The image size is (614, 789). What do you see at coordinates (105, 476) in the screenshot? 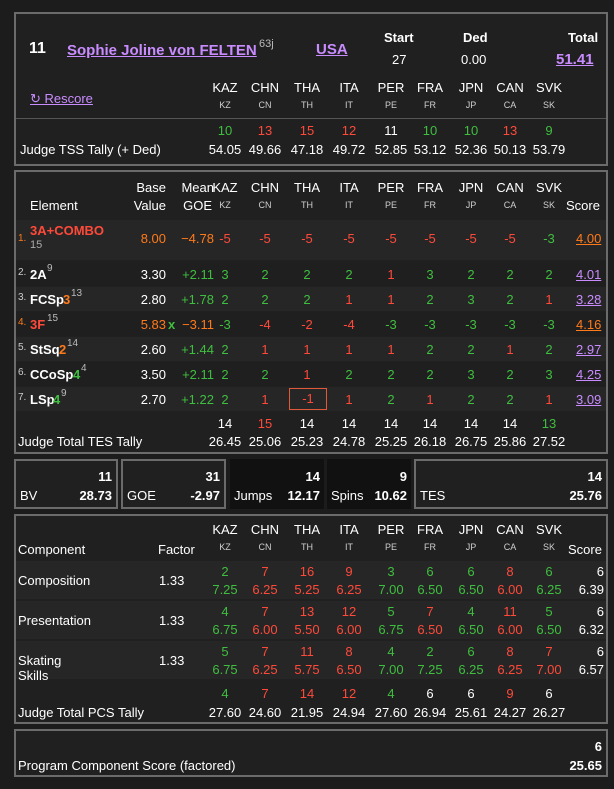
I see `bv-rank: 11` at bounding box center [105, 476].